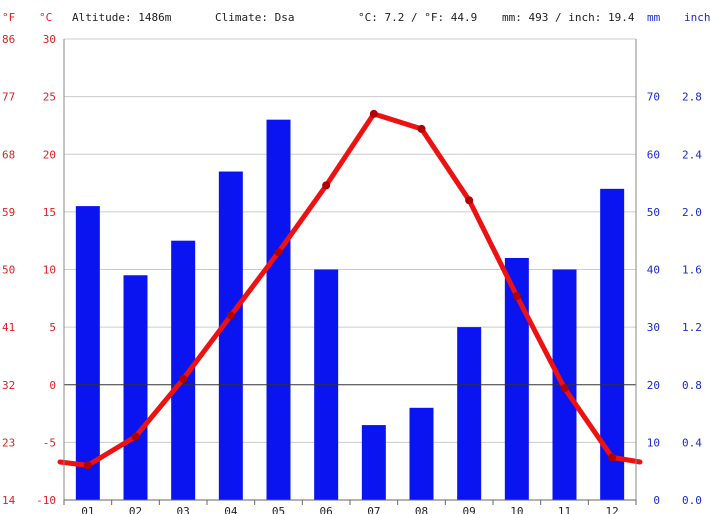  What do you see at coordinates (8, 385) in the screenshot?
I see `fahrenheit-tick-label: 32` at bounding box center [8, 385].